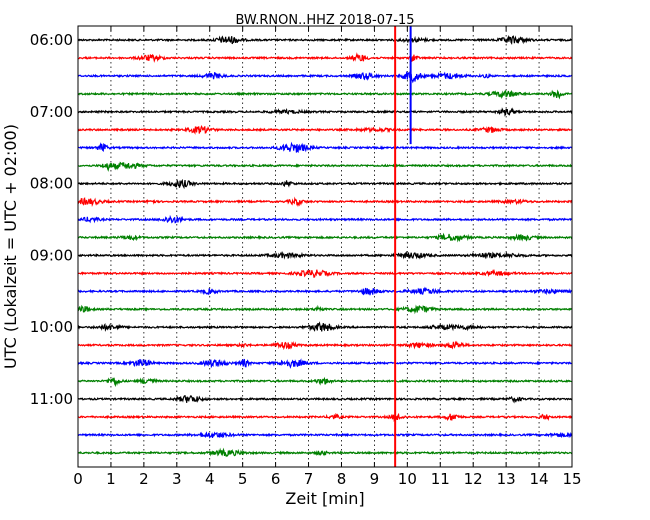 This screenshot has height=520, width=650. I want to click on y-tick-label: 06:00, so click(51, 40).